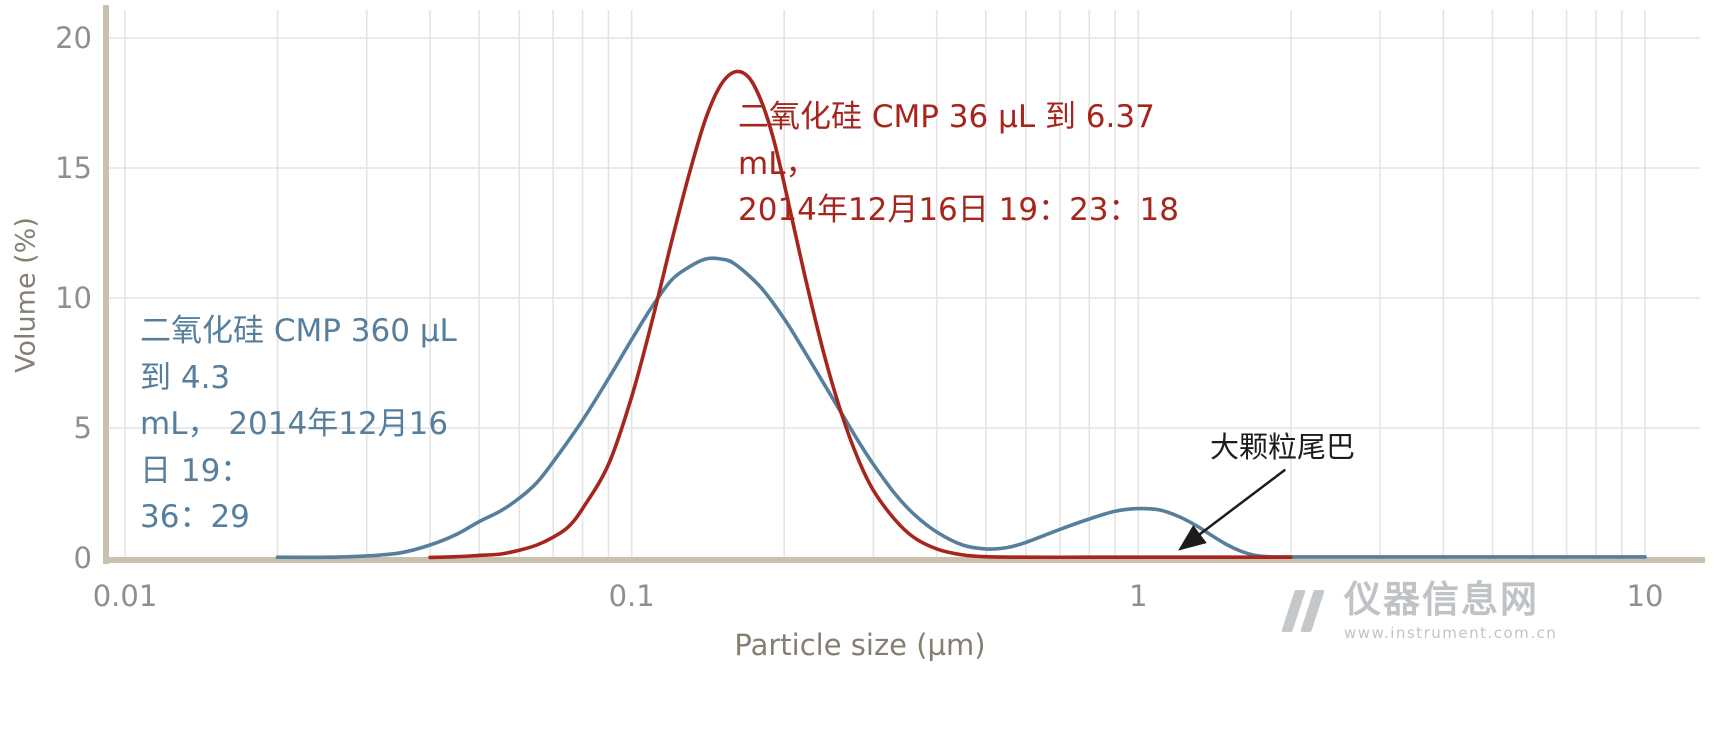 The width and height of the screenshot is (1716, 730). What do you see at coordinates (26, 295) in the screenshot?
I see `y-axis-title: Volume (%)` at bounding box center [26, 295].